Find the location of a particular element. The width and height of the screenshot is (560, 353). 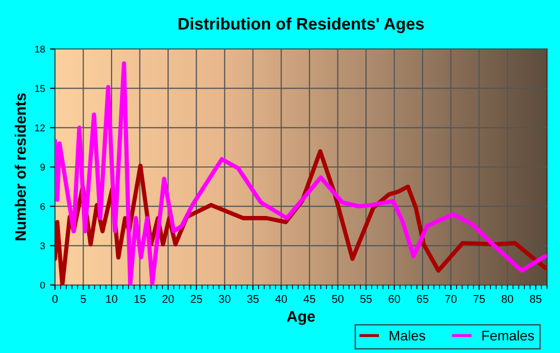

y-tick-label: 12 is located at coordinates (40, 128).